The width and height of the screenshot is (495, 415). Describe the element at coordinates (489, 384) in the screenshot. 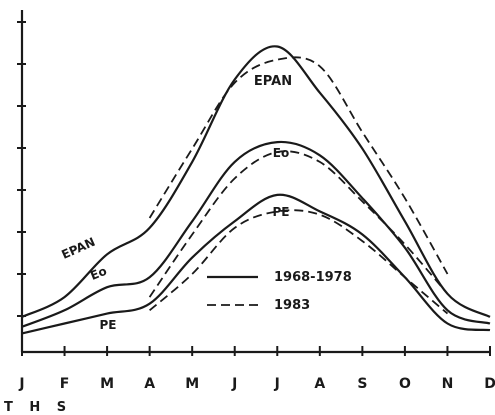

I see `x-tick-label: D` at that location.